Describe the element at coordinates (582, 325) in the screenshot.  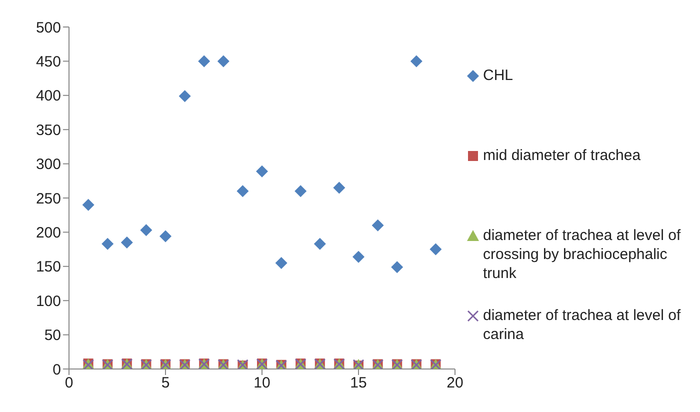
I see `legend-label: diameter of trachea at level of carina` at that location.